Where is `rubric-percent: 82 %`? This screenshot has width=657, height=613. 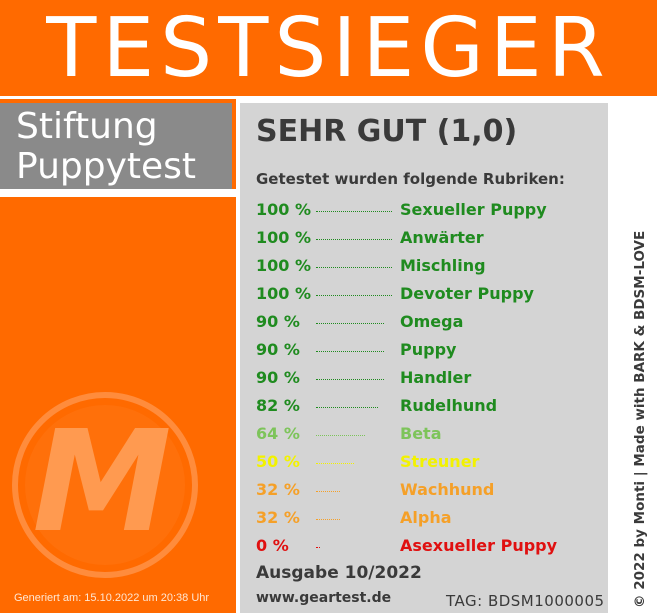
rubric-percent: 82 % is located at coordinates (278, 405).